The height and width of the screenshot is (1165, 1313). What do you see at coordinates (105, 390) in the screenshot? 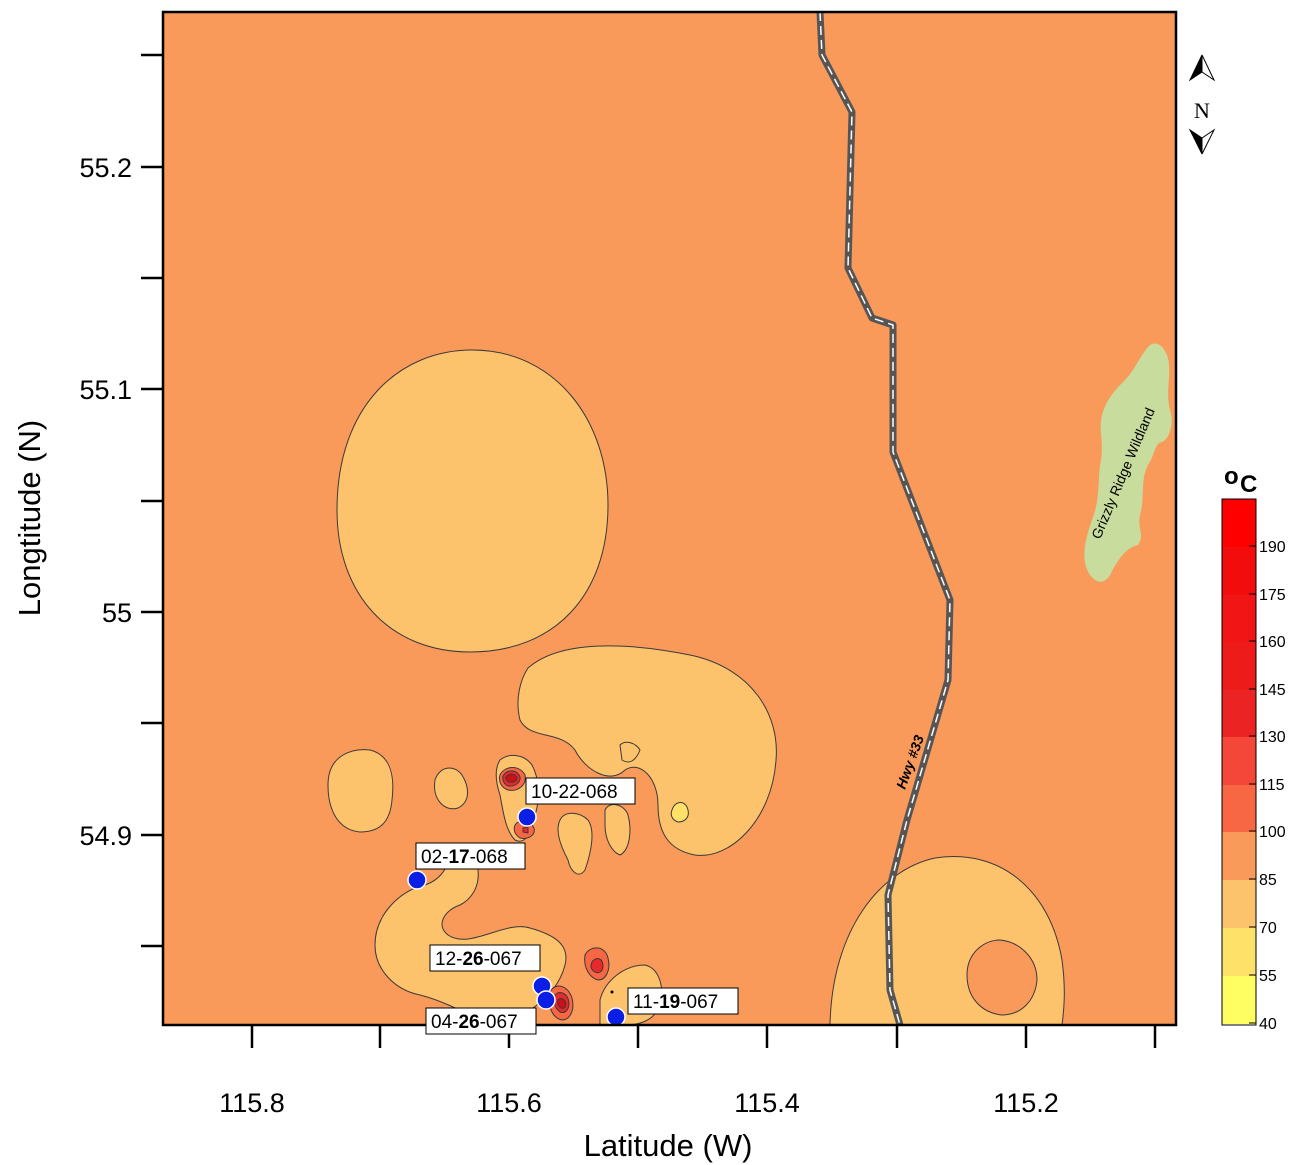
I see `y-tick-55-1: 55.1` at bounding box center [105, 390].